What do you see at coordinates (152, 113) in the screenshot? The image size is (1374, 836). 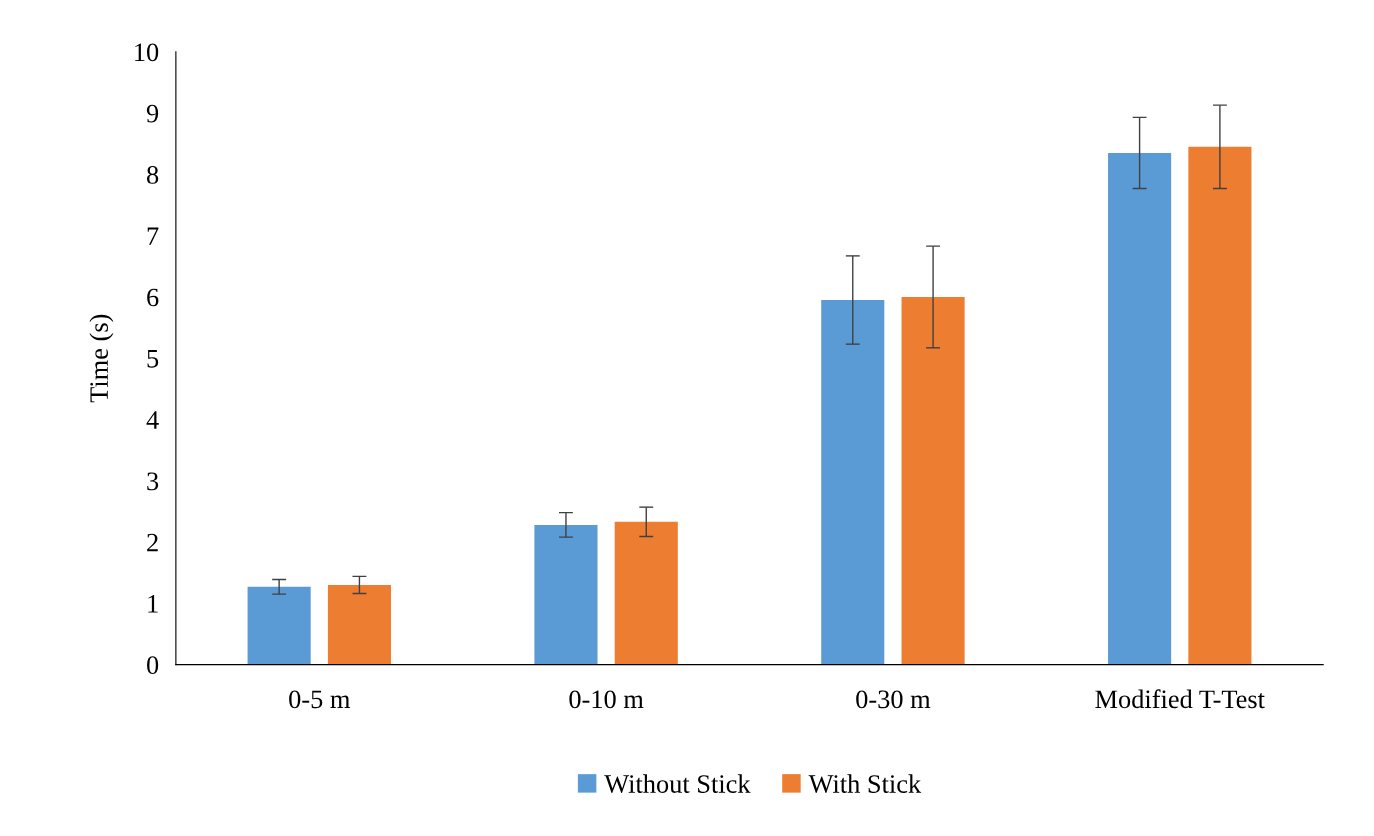 I see `y-tick-label: 9` at bounding box center [152, 113].